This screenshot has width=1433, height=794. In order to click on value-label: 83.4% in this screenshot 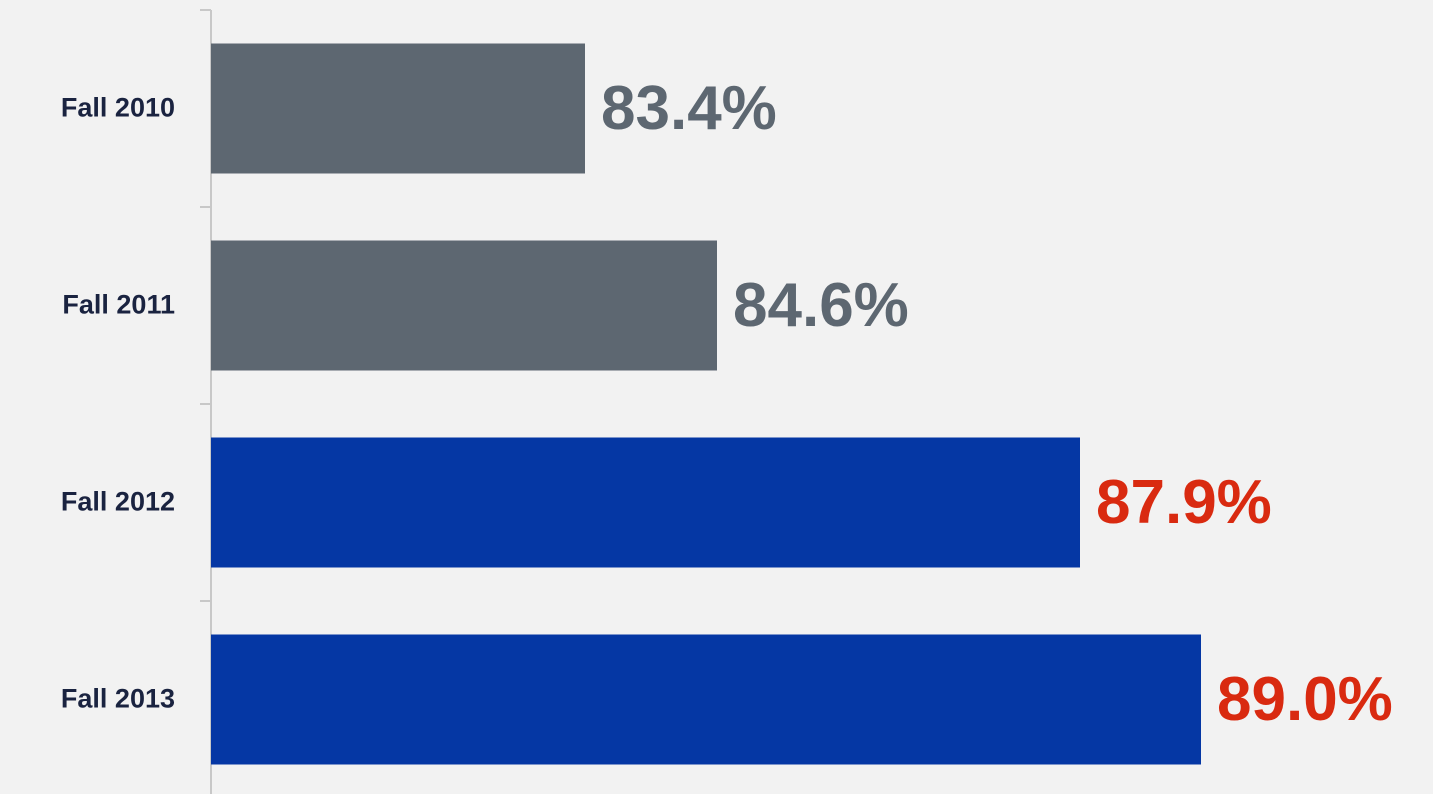, I will do `click(689, 108)`.